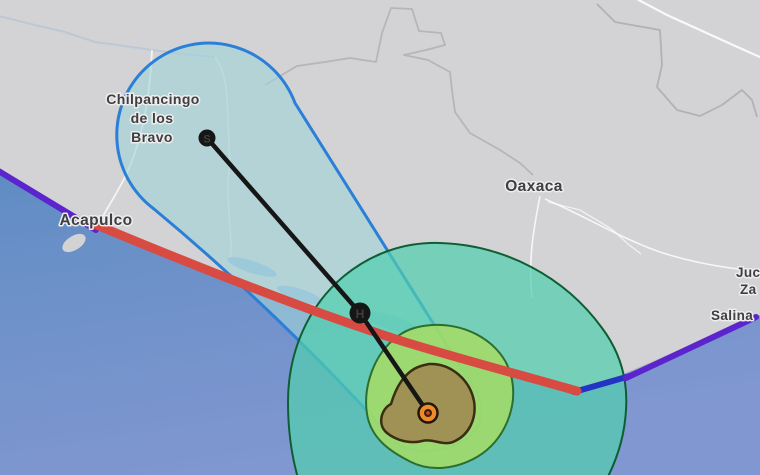 The image size is (760, 475). I want to click on ts-warning-line, so click(602, 384).